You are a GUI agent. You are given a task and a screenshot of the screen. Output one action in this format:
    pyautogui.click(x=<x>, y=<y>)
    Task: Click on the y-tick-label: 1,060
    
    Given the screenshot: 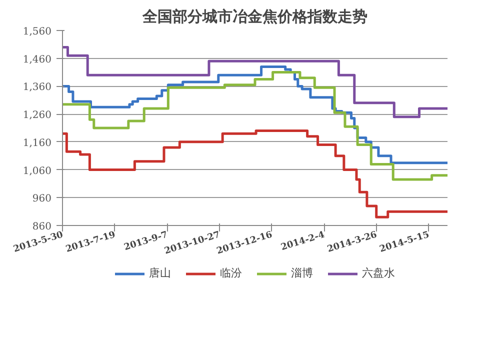 What is the action you would take?
    pyautogui.click(x=37, y=171)
    